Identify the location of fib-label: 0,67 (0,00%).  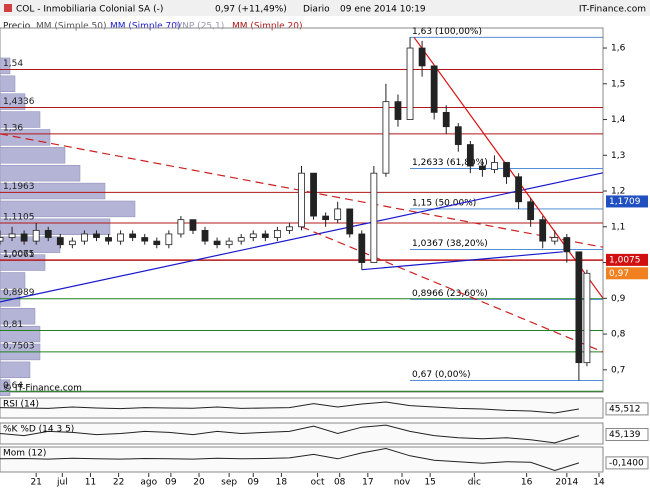
(441, 375).